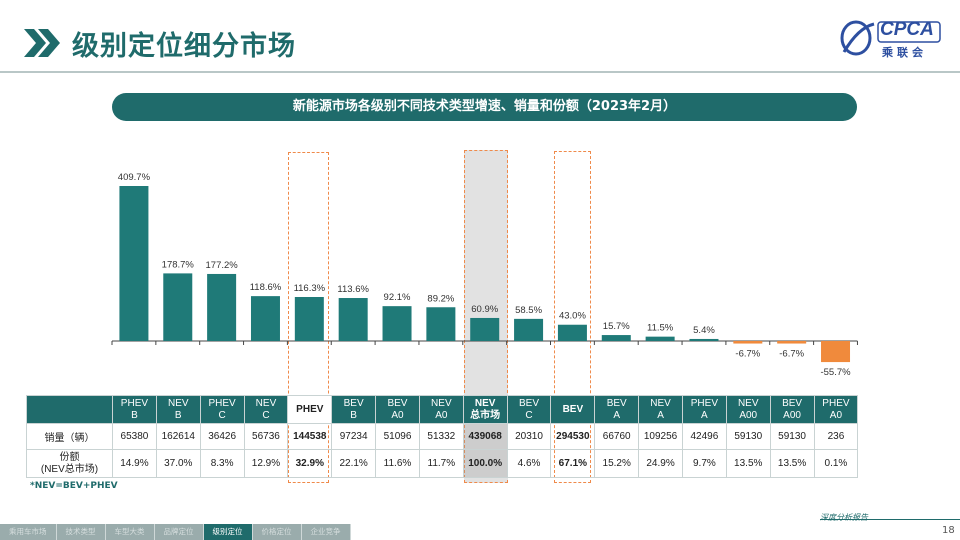 The height and width of the screenshot is (540, 960). I want to click on table-cell: 42496, so click(704, 436).